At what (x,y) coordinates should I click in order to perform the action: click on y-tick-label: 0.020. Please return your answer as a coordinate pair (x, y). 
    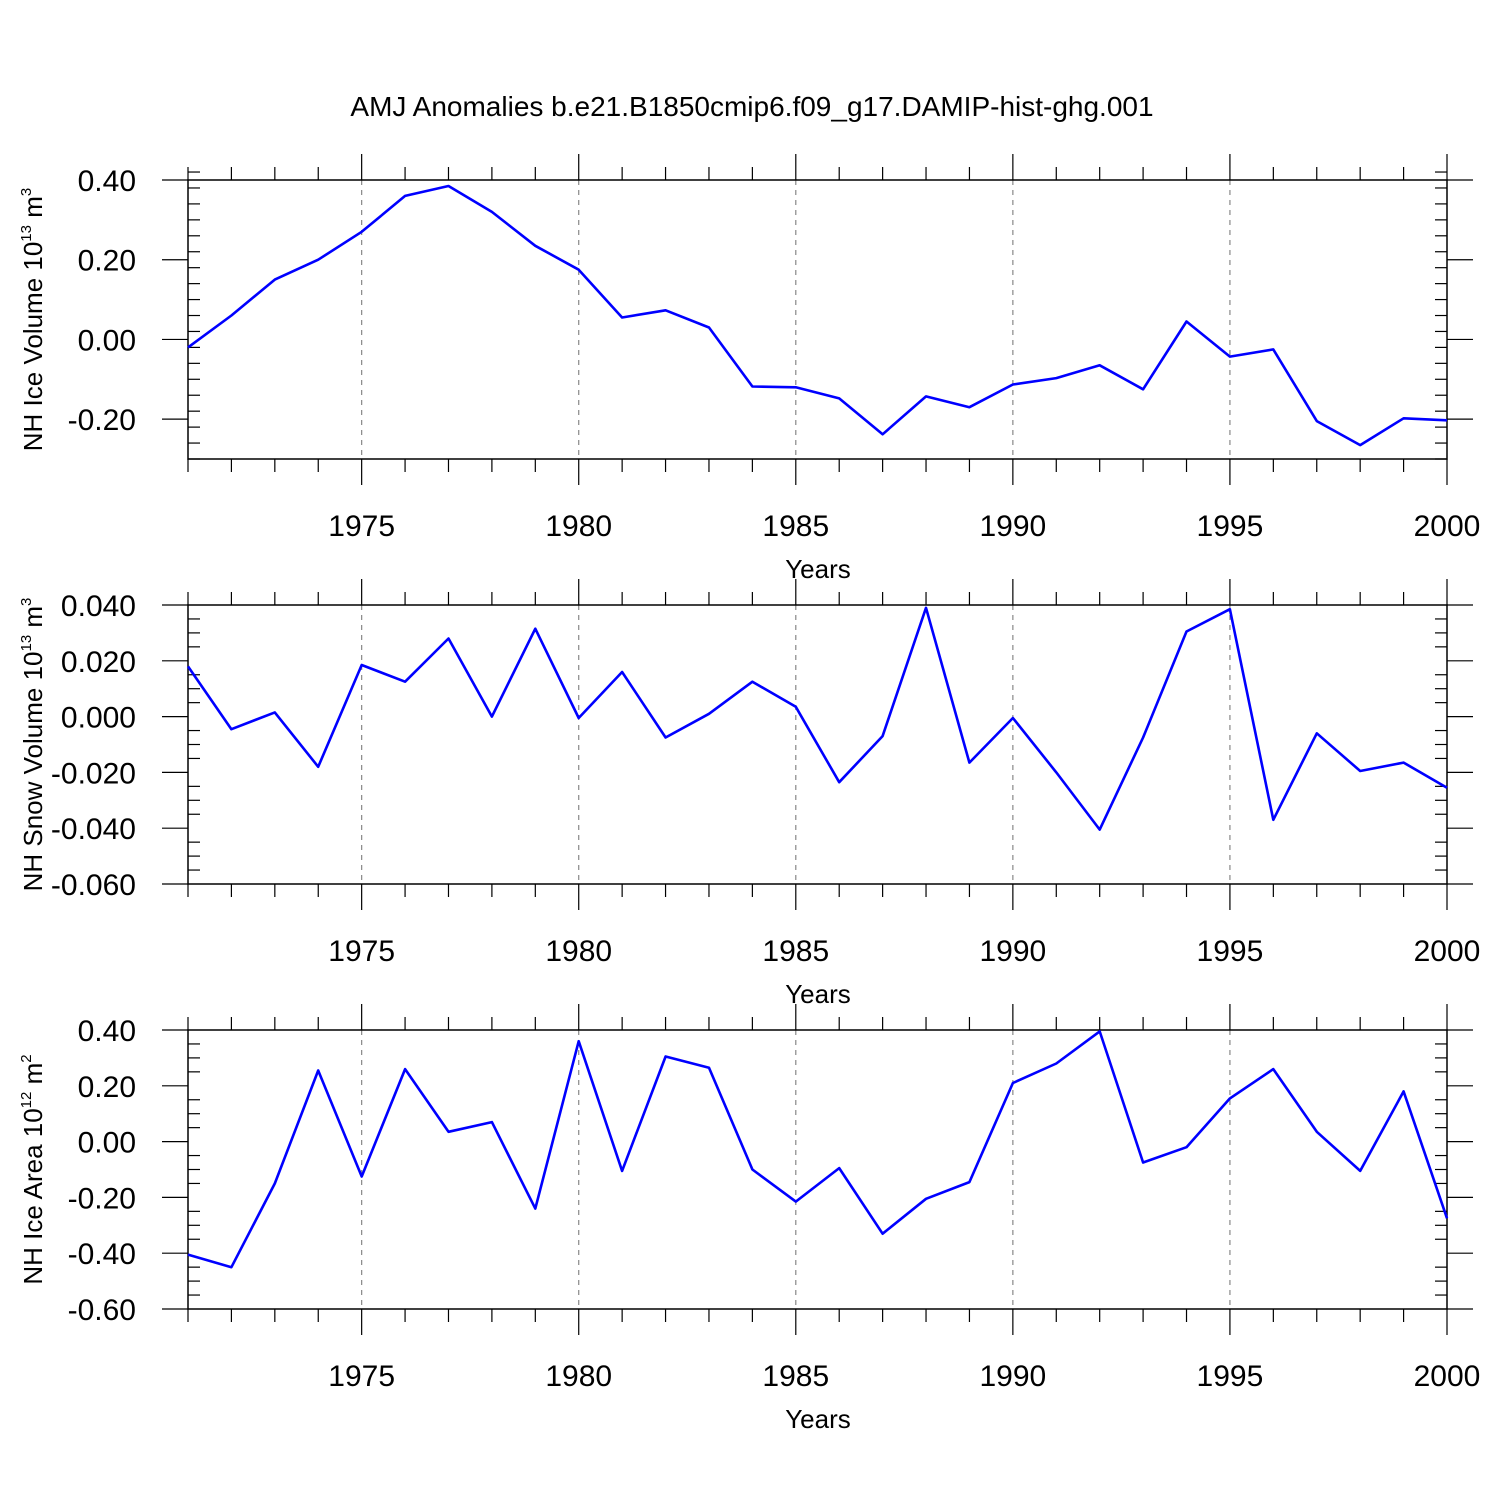
    Looking at the image, I should click on (98, 662).